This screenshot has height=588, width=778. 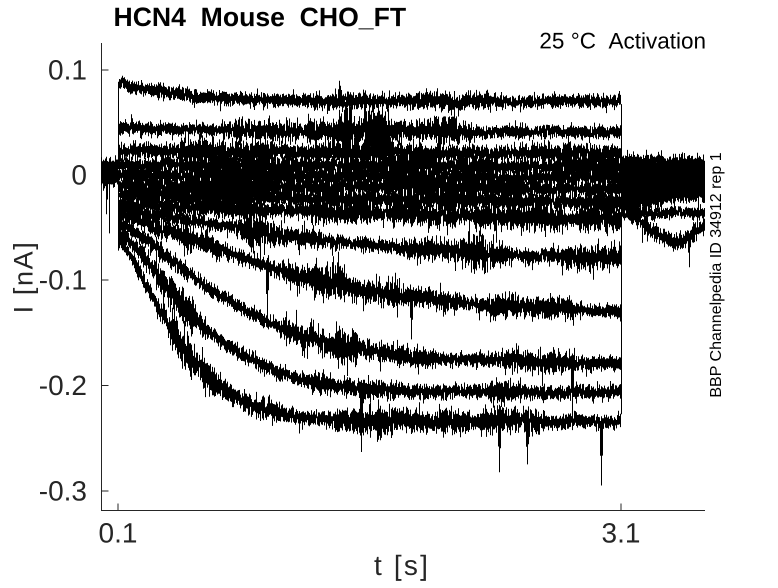 I want to click on svg-text: 0, so click(x=79, y=174).